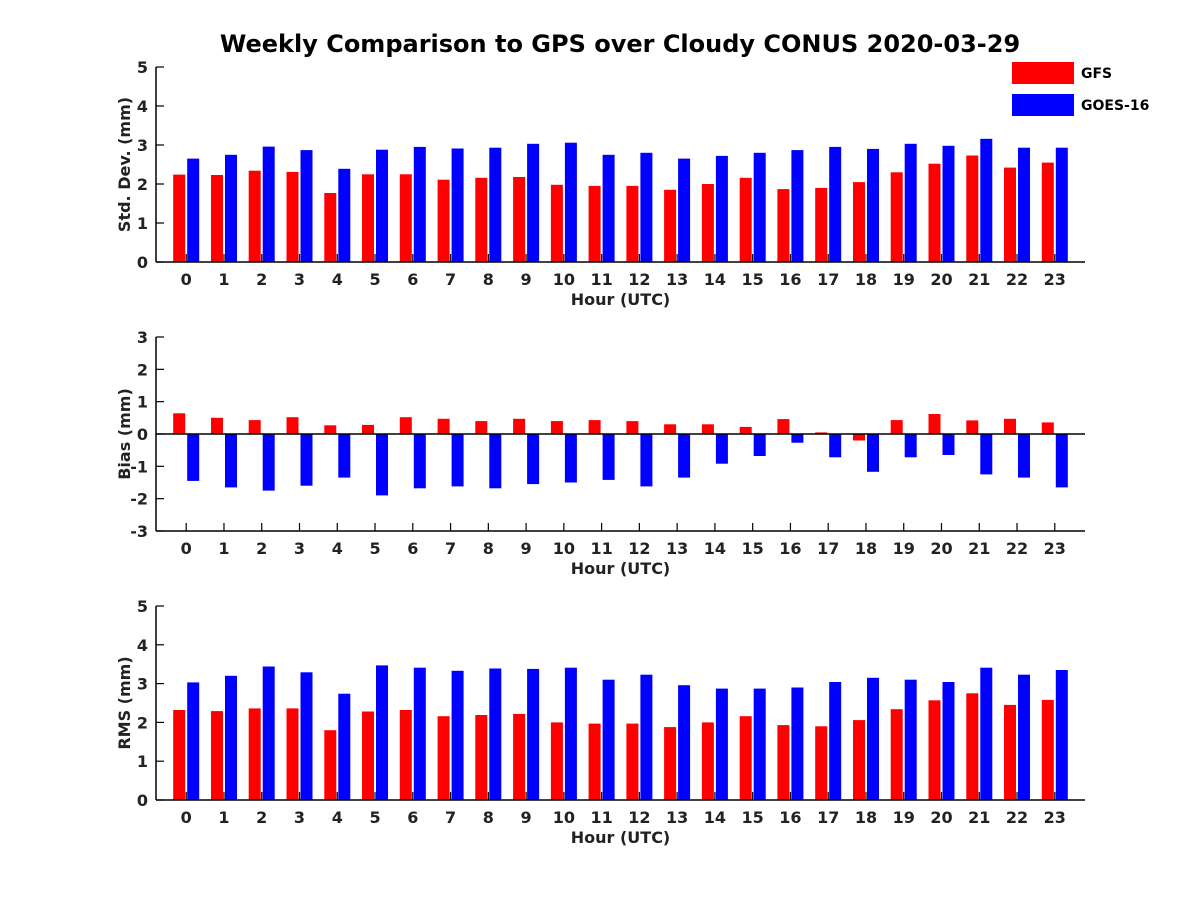 This screenshot has width=1200, height=900. Describe the element at coordinates (1055, 548) in the screenshot. I see `x-tick-label: 23` at that location.